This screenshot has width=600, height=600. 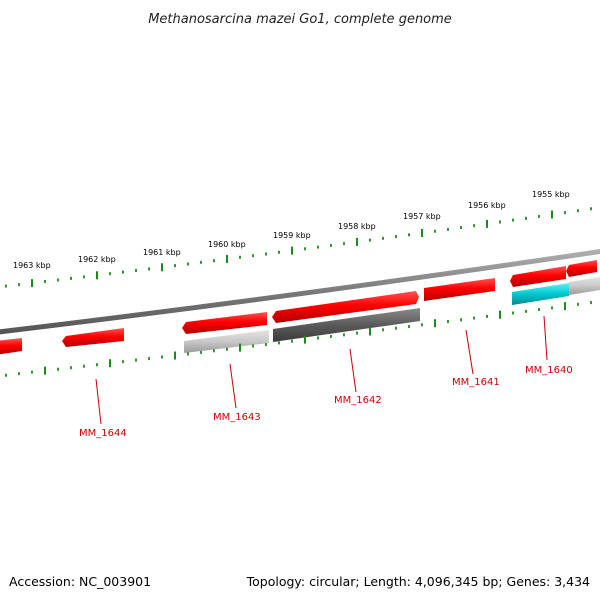 I want to click on gene-arrow-mm1640, so click(x=538, y=276).